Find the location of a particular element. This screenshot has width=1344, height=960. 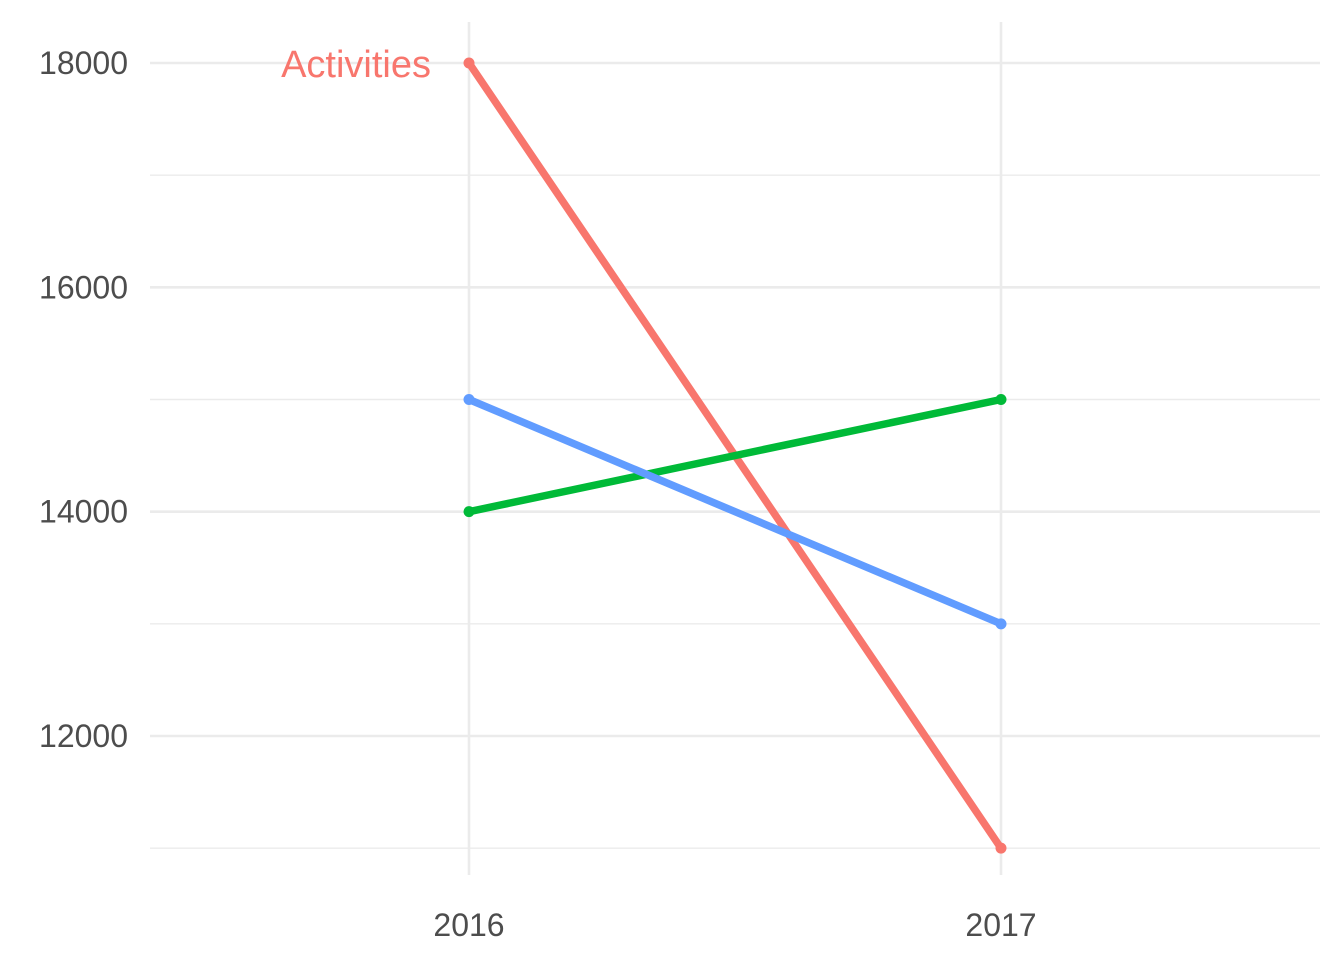

y-tick-label: 14000 is located at coordinates (83, 512).